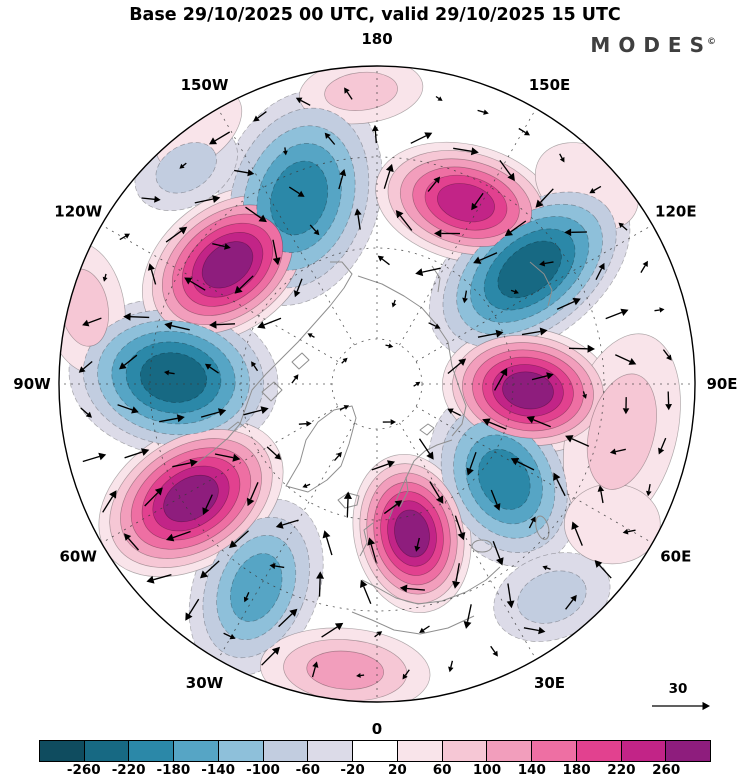  I want to click on colorbar-tick-label: 220, so click(621, 770).